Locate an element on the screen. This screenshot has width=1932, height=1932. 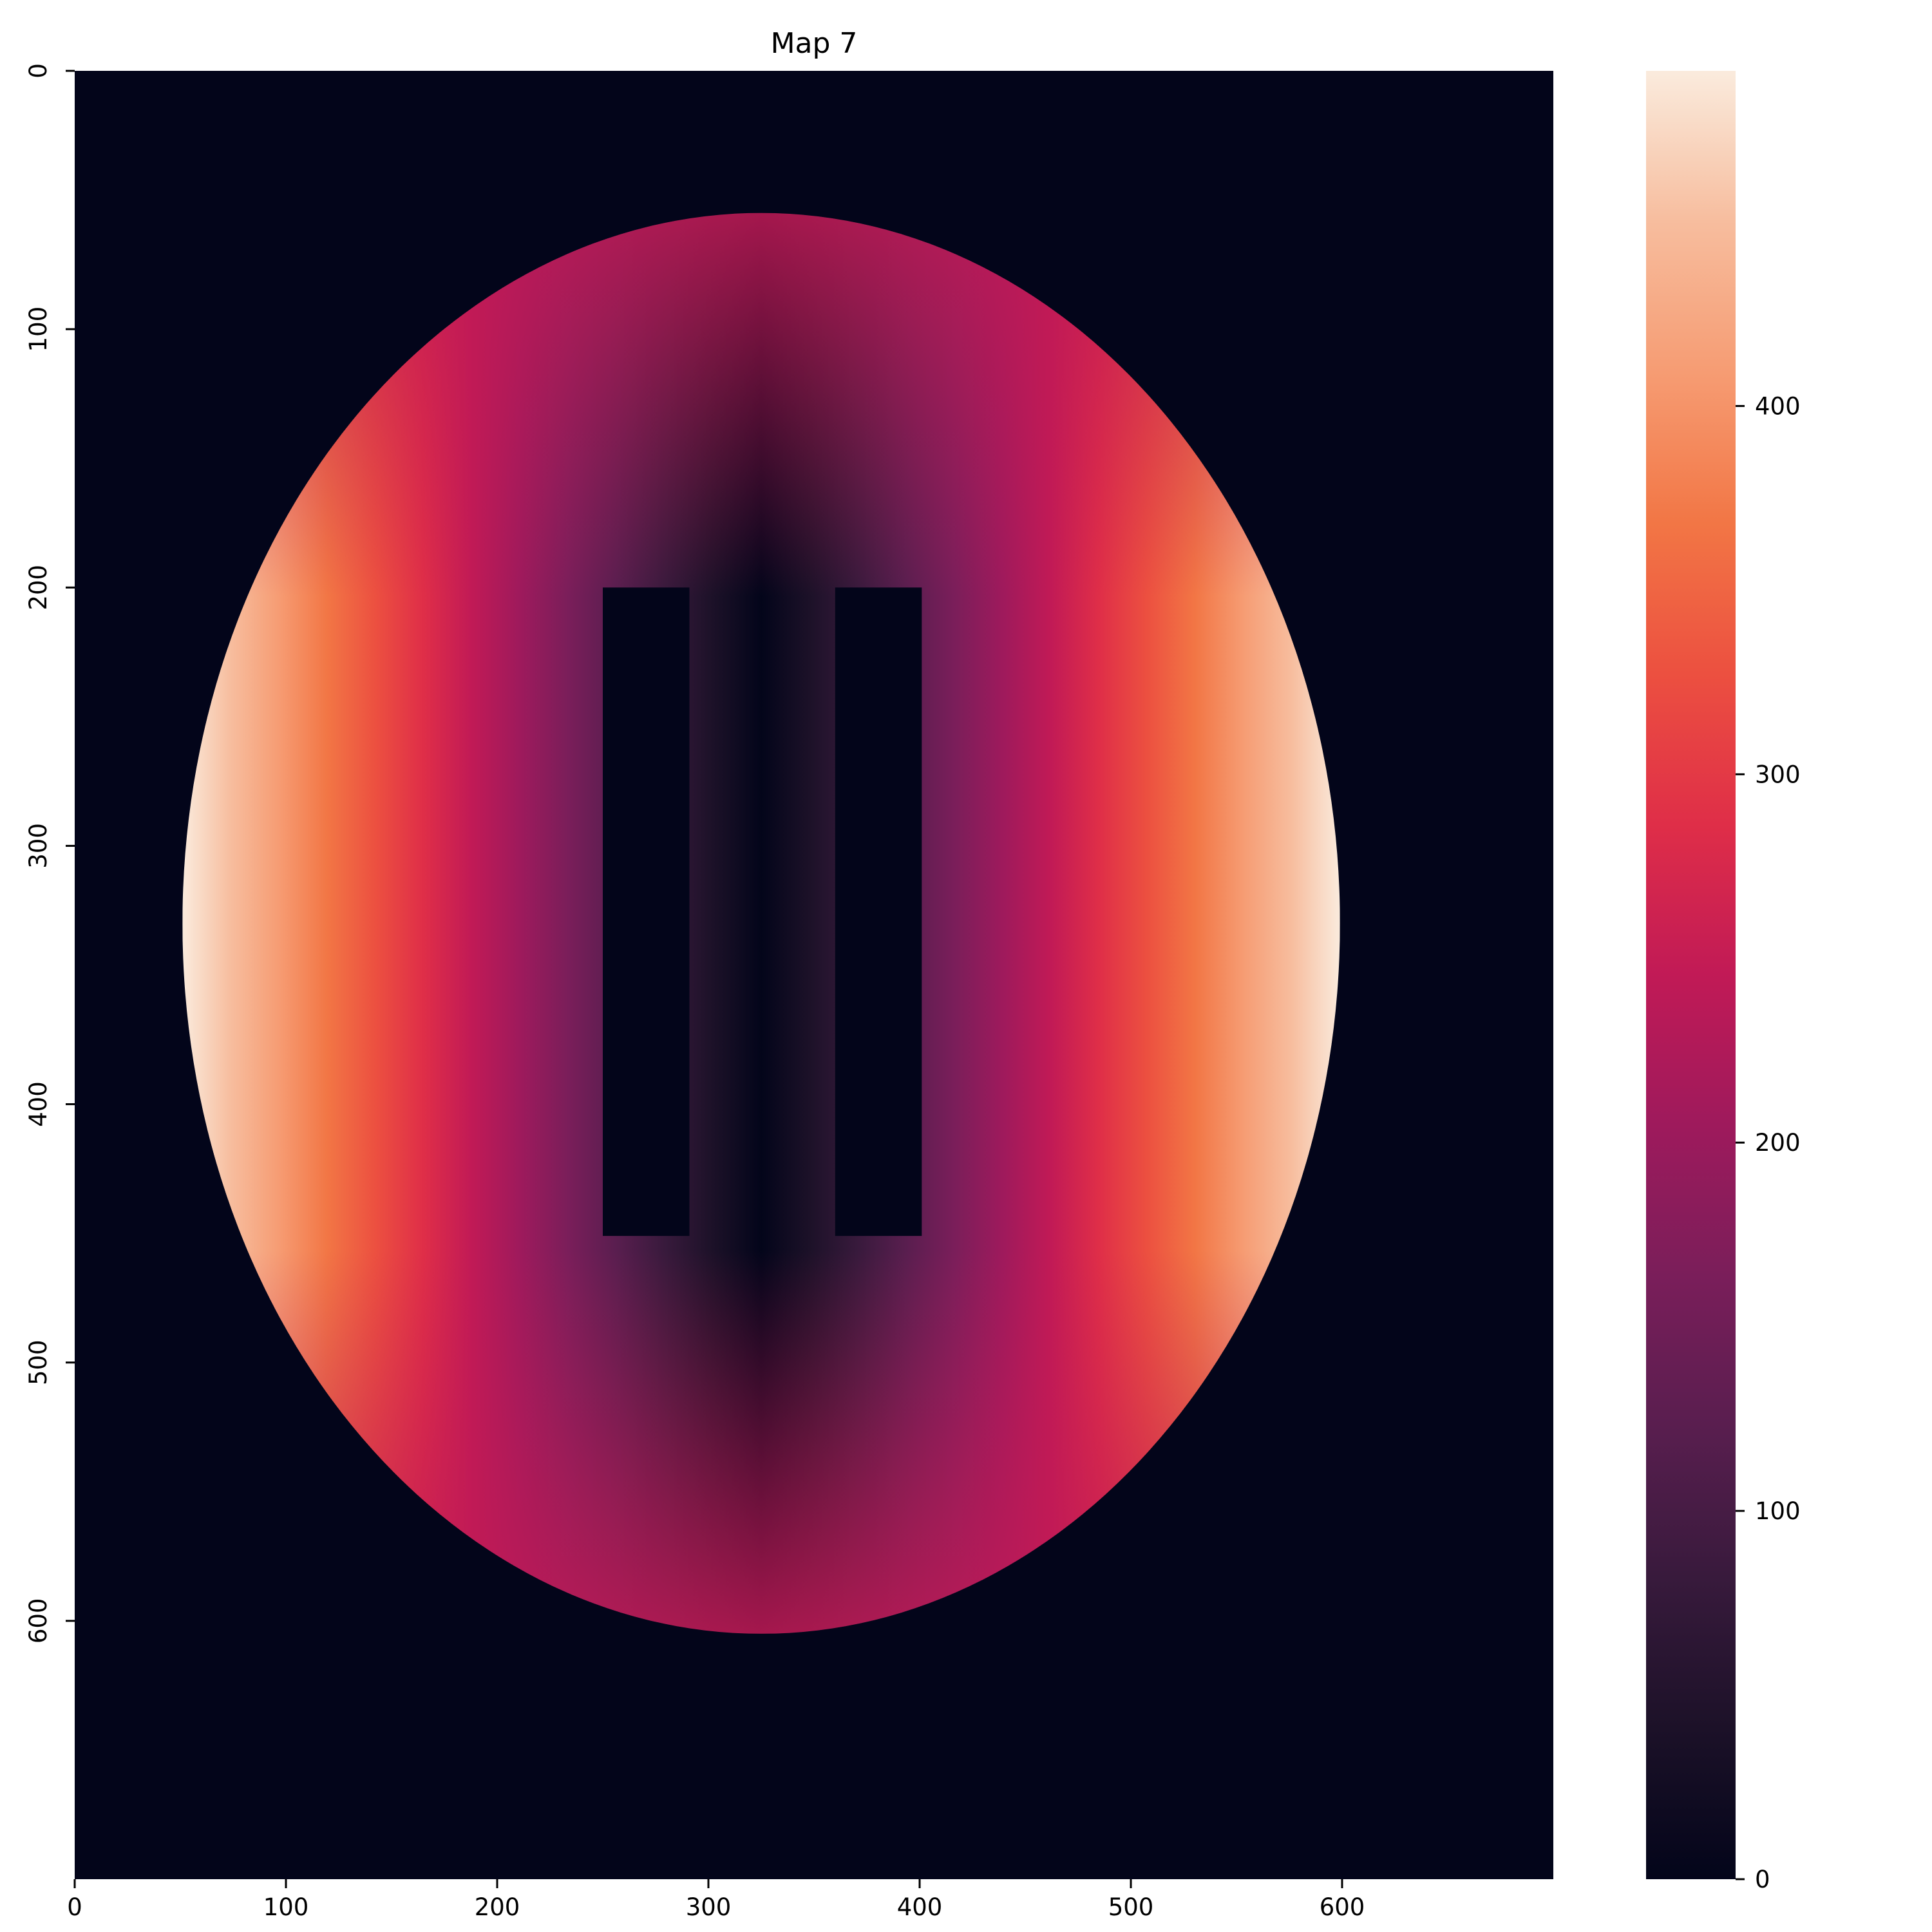
y-tick-label: 200 is located at coordinates (38, 588).